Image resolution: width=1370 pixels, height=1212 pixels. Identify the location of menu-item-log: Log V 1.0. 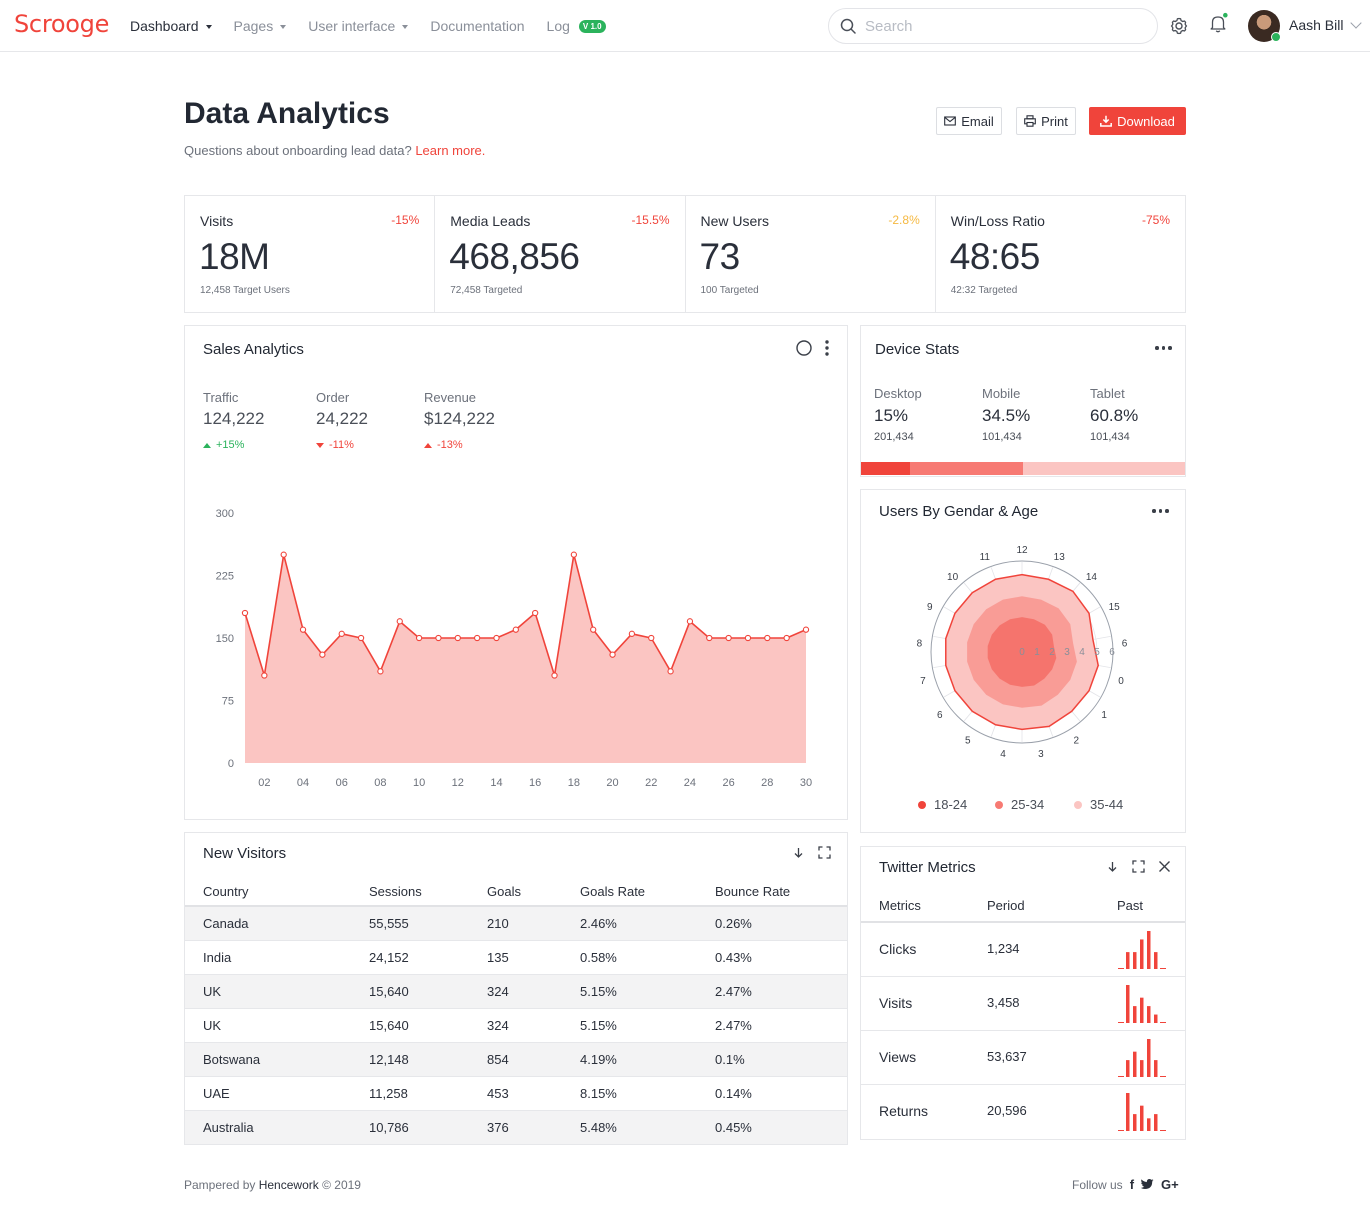
(576, 26).